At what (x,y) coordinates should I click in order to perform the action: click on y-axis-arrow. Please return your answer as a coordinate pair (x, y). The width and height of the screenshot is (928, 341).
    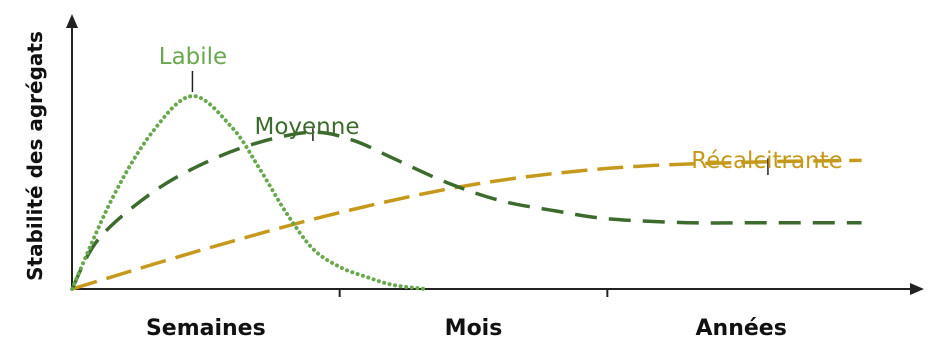
    Looking at the image, I should click on (72, 21).